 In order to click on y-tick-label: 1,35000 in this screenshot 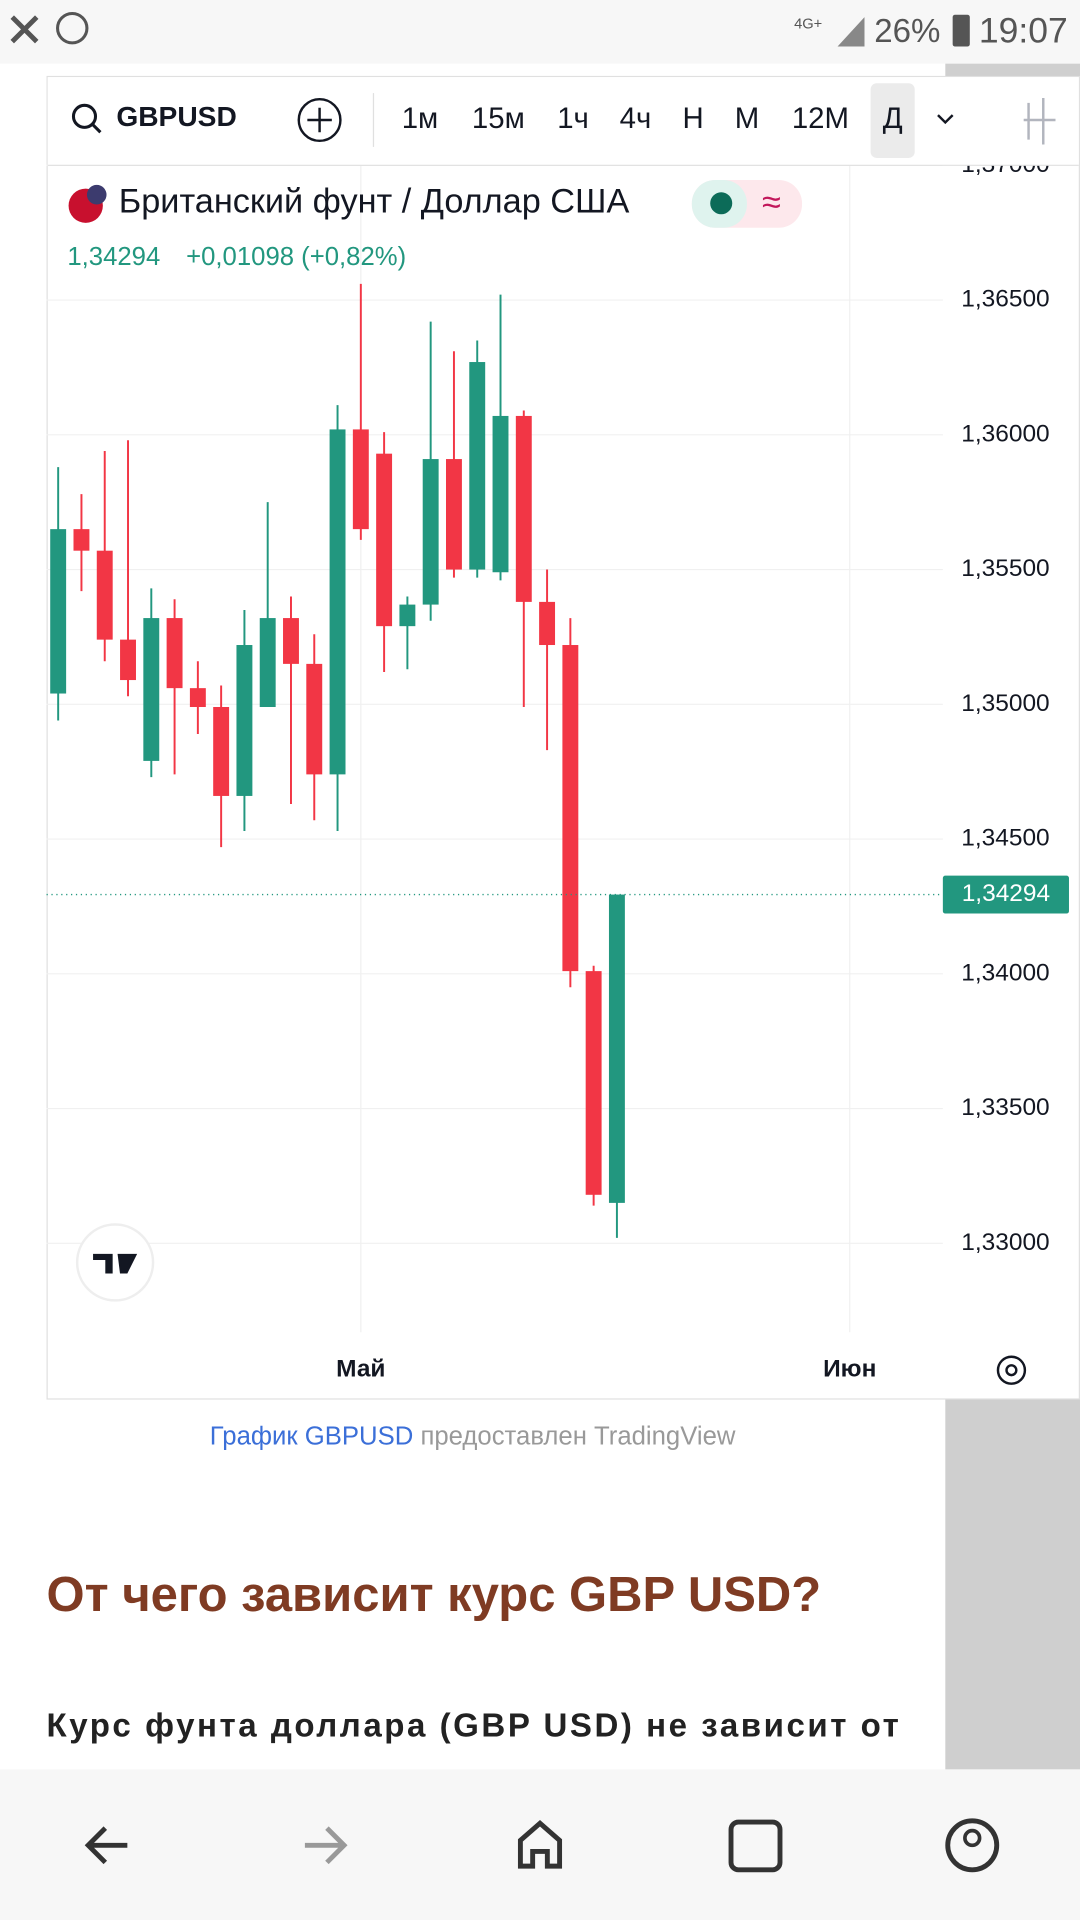, I will do `click(1005, 703)`.